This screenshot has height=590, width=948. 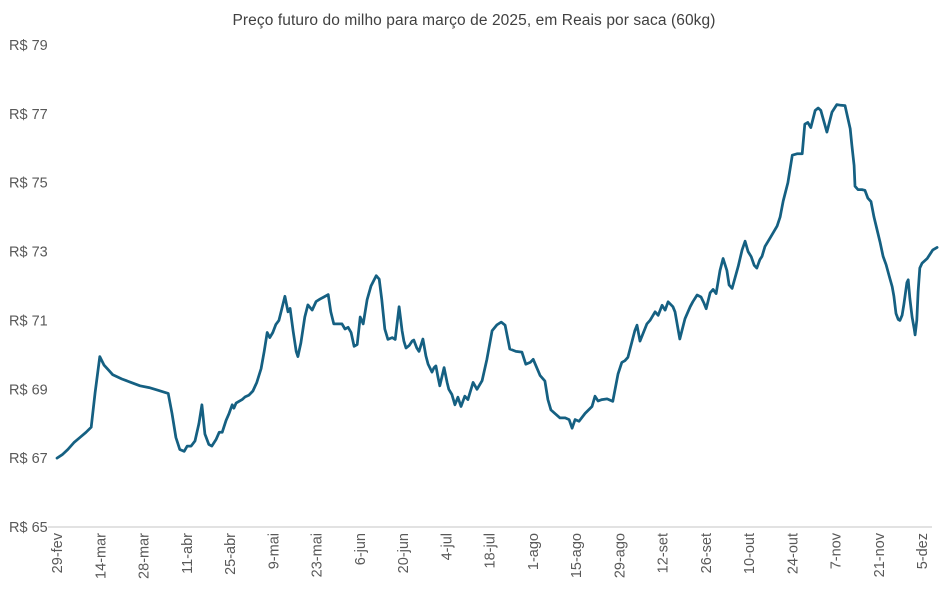 What do you see at coordinates (28, 115) in the screenshot?
I see `y-tick-label: R$ 77` at bounding box center [28, 115].